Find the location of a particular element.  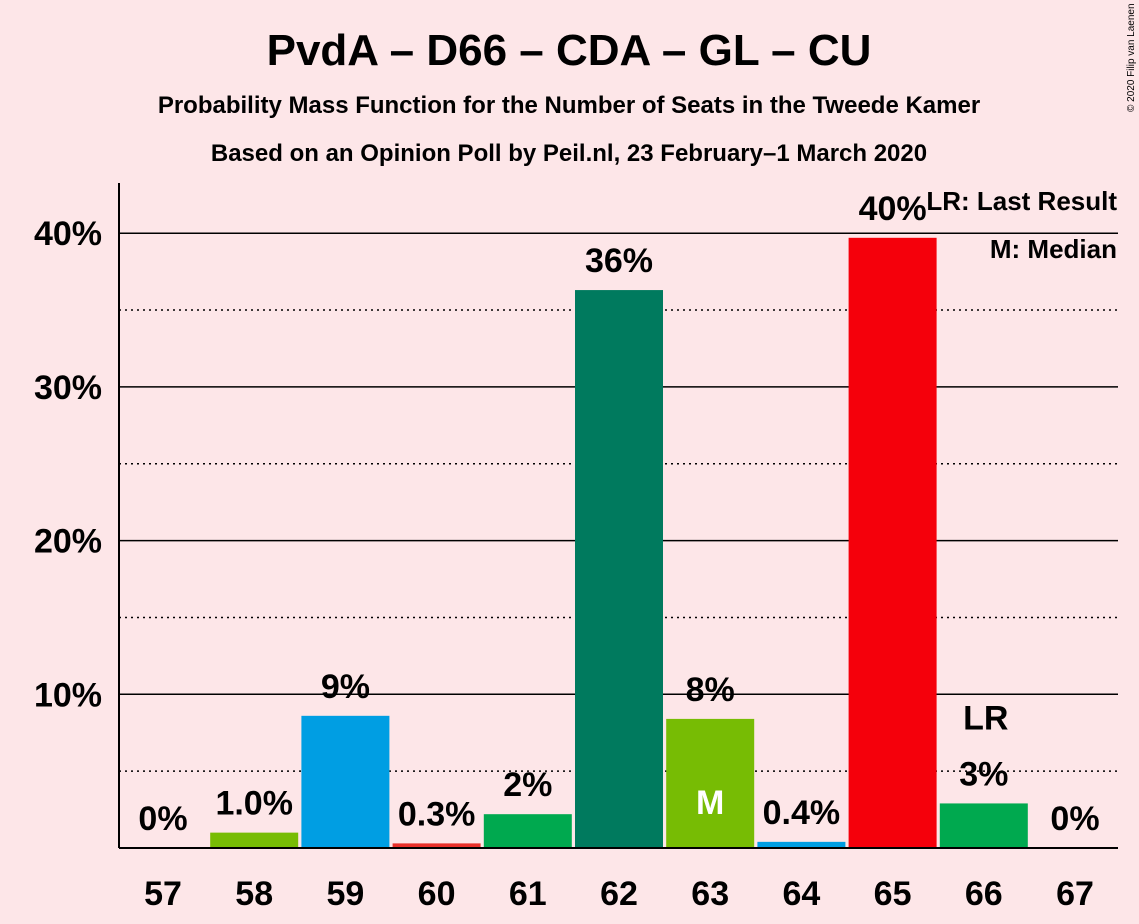

x-tick-label: 58 is located at coordinates (254, 894).